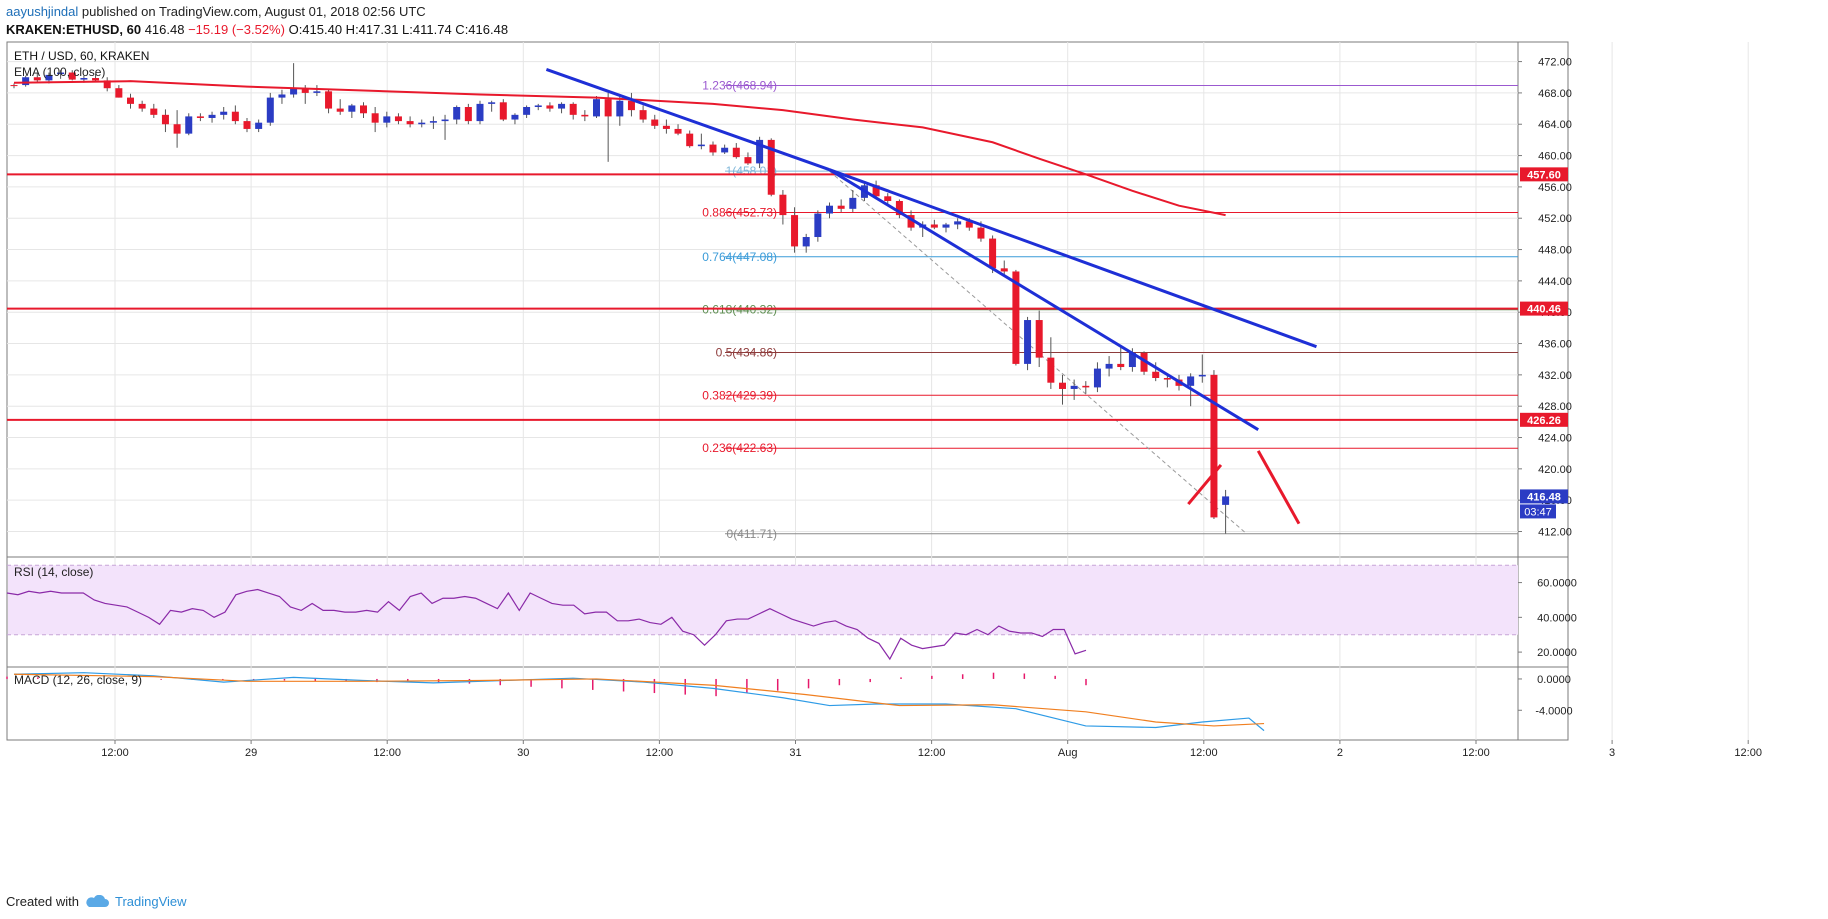  Describe the element at coordinates (1555, 94) in the screenshot. I see `y-tick-label: 468.00` at that location.